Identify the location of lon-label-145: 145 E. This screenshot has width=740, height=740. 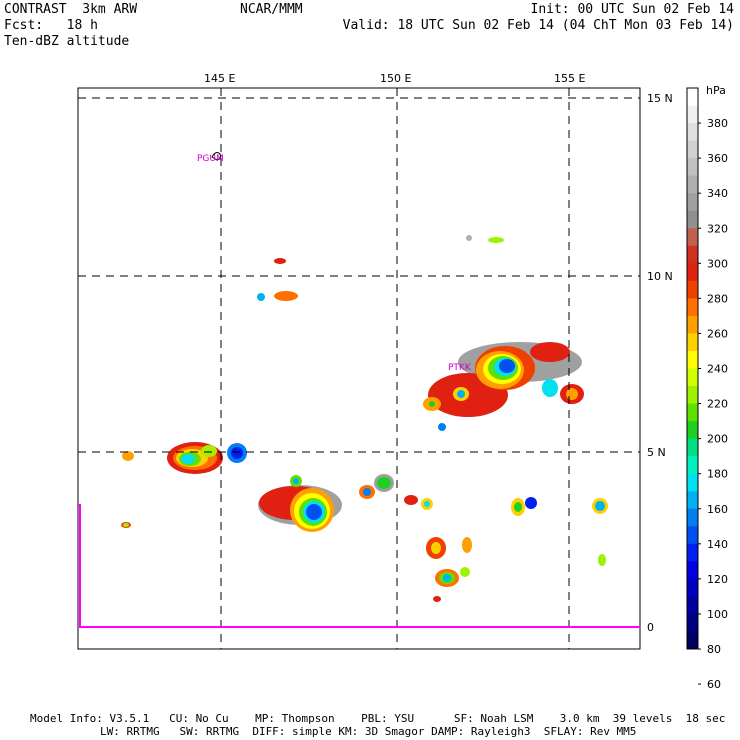
(219, 78).